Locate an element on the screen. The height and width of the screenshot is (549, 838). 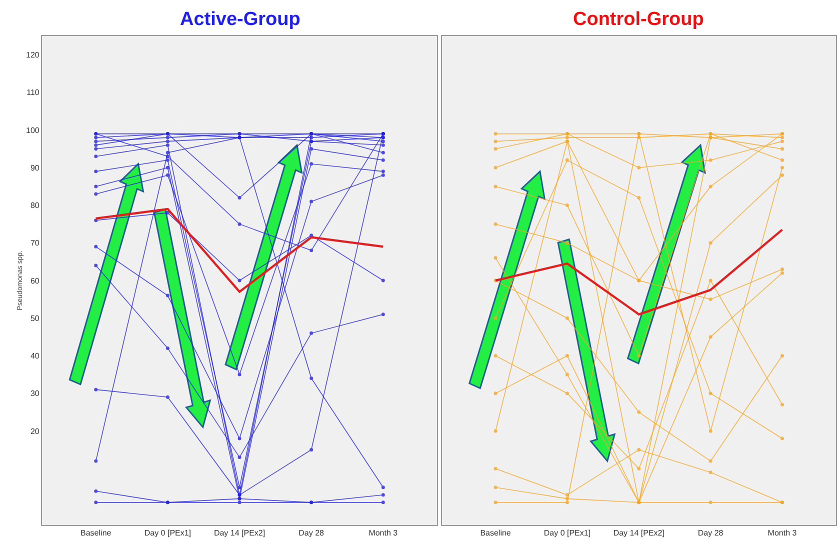
y-tick-label: 20 is located at coordinates (35, 431).